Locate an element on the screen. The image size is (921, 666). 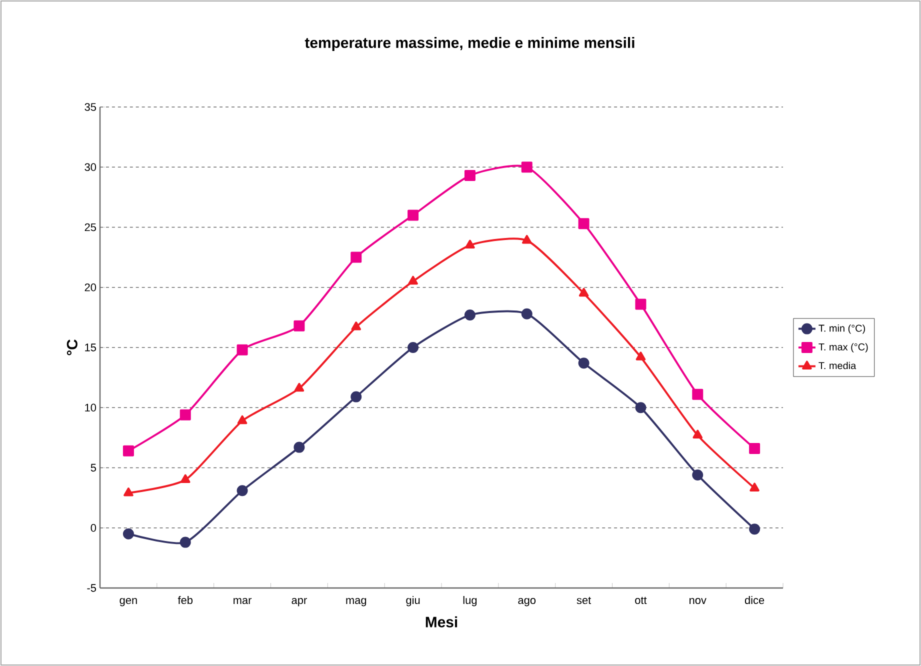
chart-title: temperature massime, medie e minime mensili is located at coordinates (469, 44).